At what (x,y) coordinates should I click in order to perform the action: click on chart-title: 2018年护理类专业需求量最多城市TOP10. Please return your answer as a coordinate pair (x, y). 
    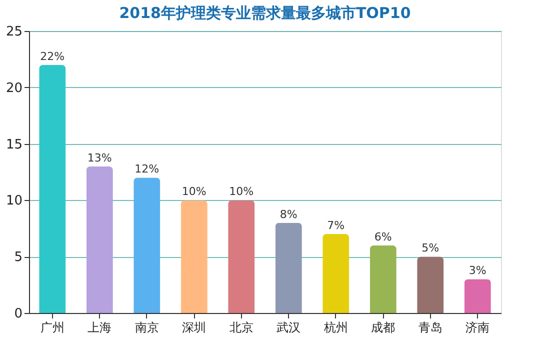
    Looking at the image, I should click on (265, 13).